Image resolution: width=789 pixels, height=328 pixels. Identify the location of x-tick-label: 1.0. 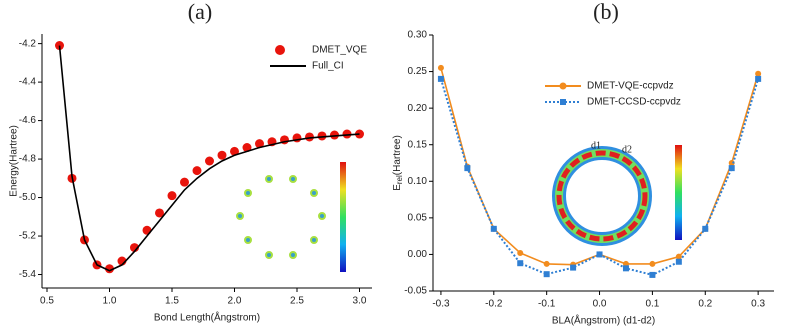
(110, 301).